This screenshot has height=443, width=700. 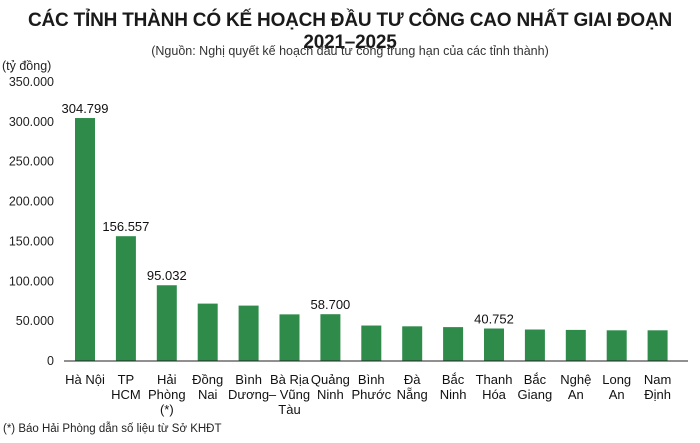 I want to click on y-axis-label: (tỷ đồng), so click(x=26, y=66).